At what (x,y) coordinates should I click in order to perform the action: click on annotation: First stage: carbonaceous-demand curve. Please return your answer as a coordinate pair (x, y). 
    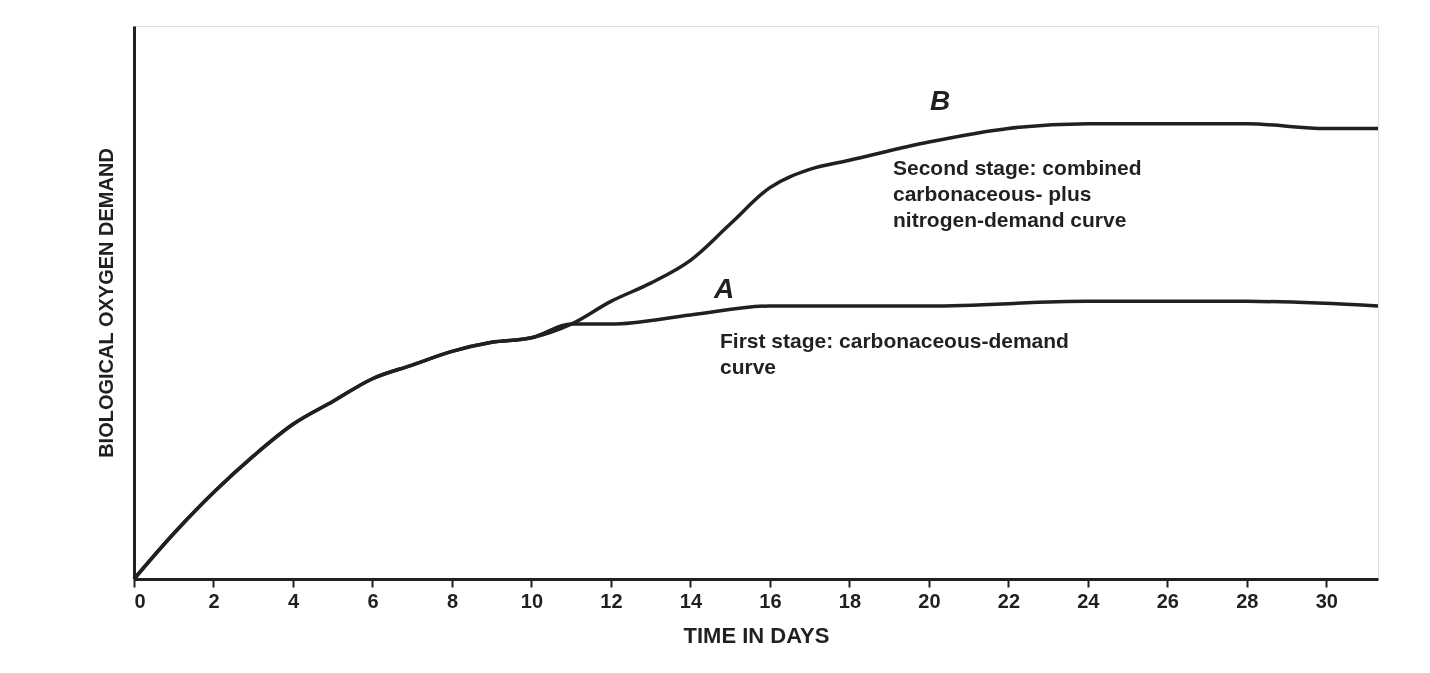
    Looking at the image, I should click on (894, 353).